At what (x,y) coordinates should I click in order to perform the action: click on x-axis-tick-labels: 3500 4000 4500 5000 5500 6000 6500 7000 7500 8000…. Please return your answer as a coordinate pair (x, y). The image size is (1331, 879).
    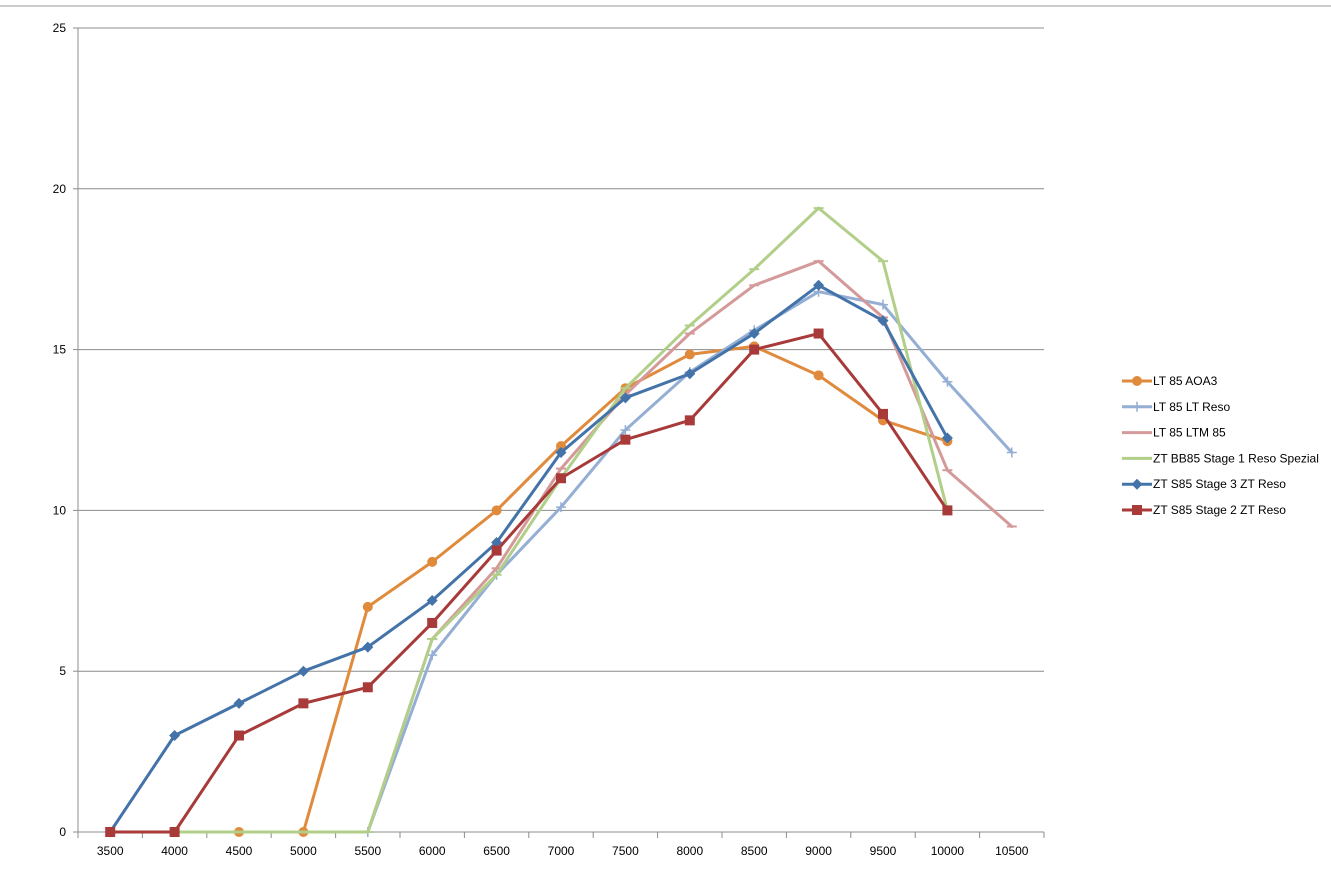
    Looking at the image, I should click on (563, 851).